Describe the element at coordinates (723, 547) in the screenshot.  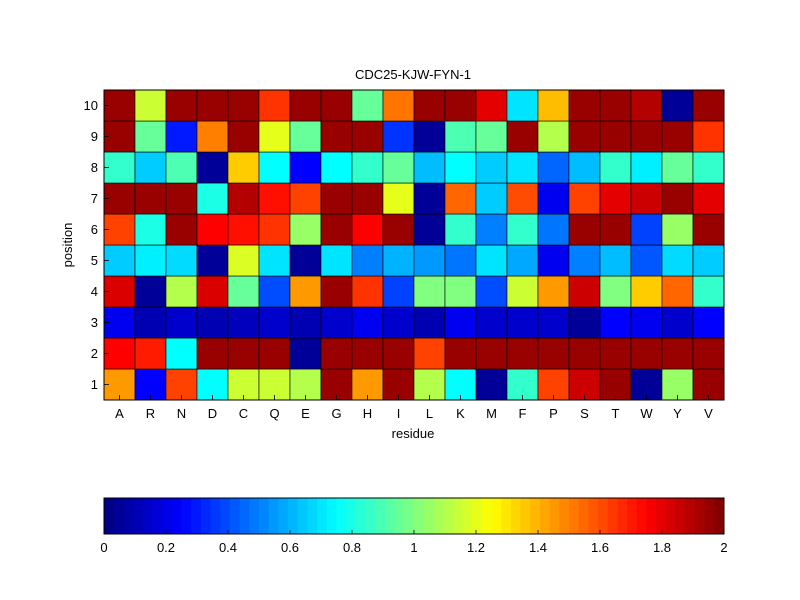
I see `colorbar-tick-label: 2` at that location.